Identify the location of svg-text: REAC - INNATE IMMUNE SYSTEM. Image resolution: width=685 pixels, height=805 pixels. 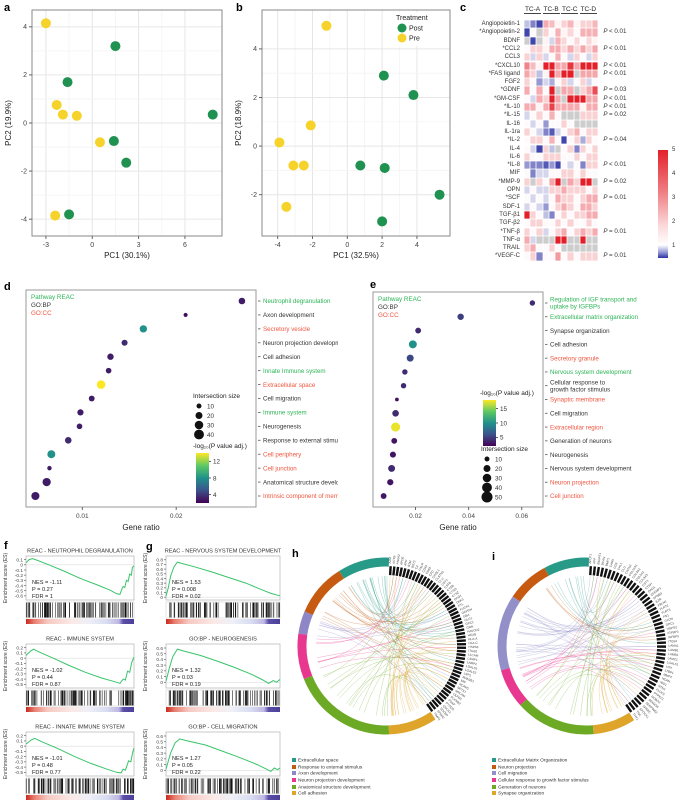
(80, 728).